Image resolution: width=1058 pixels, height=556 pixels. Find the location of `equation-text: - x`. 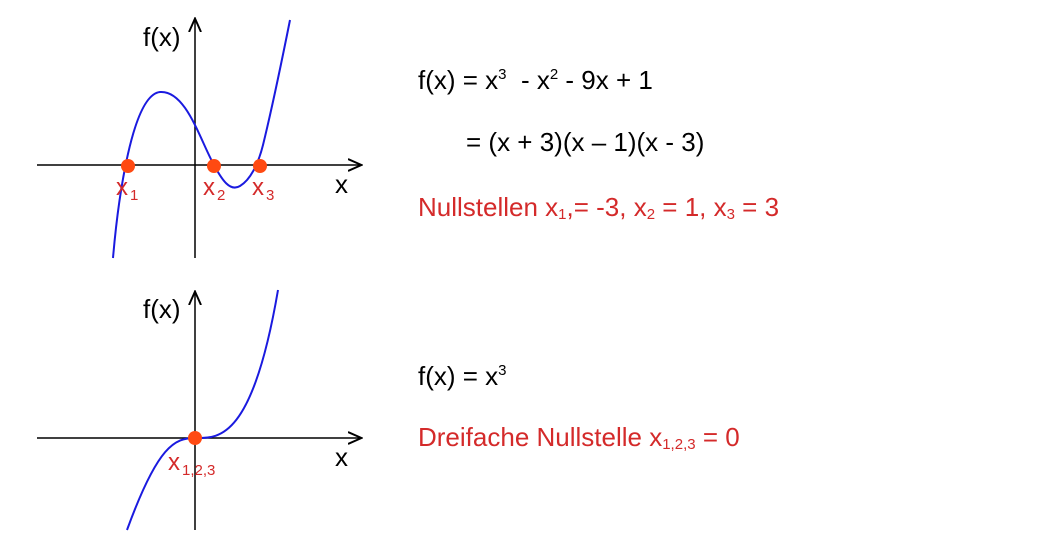

equation-text: - x is located at coordinates (528, 80).